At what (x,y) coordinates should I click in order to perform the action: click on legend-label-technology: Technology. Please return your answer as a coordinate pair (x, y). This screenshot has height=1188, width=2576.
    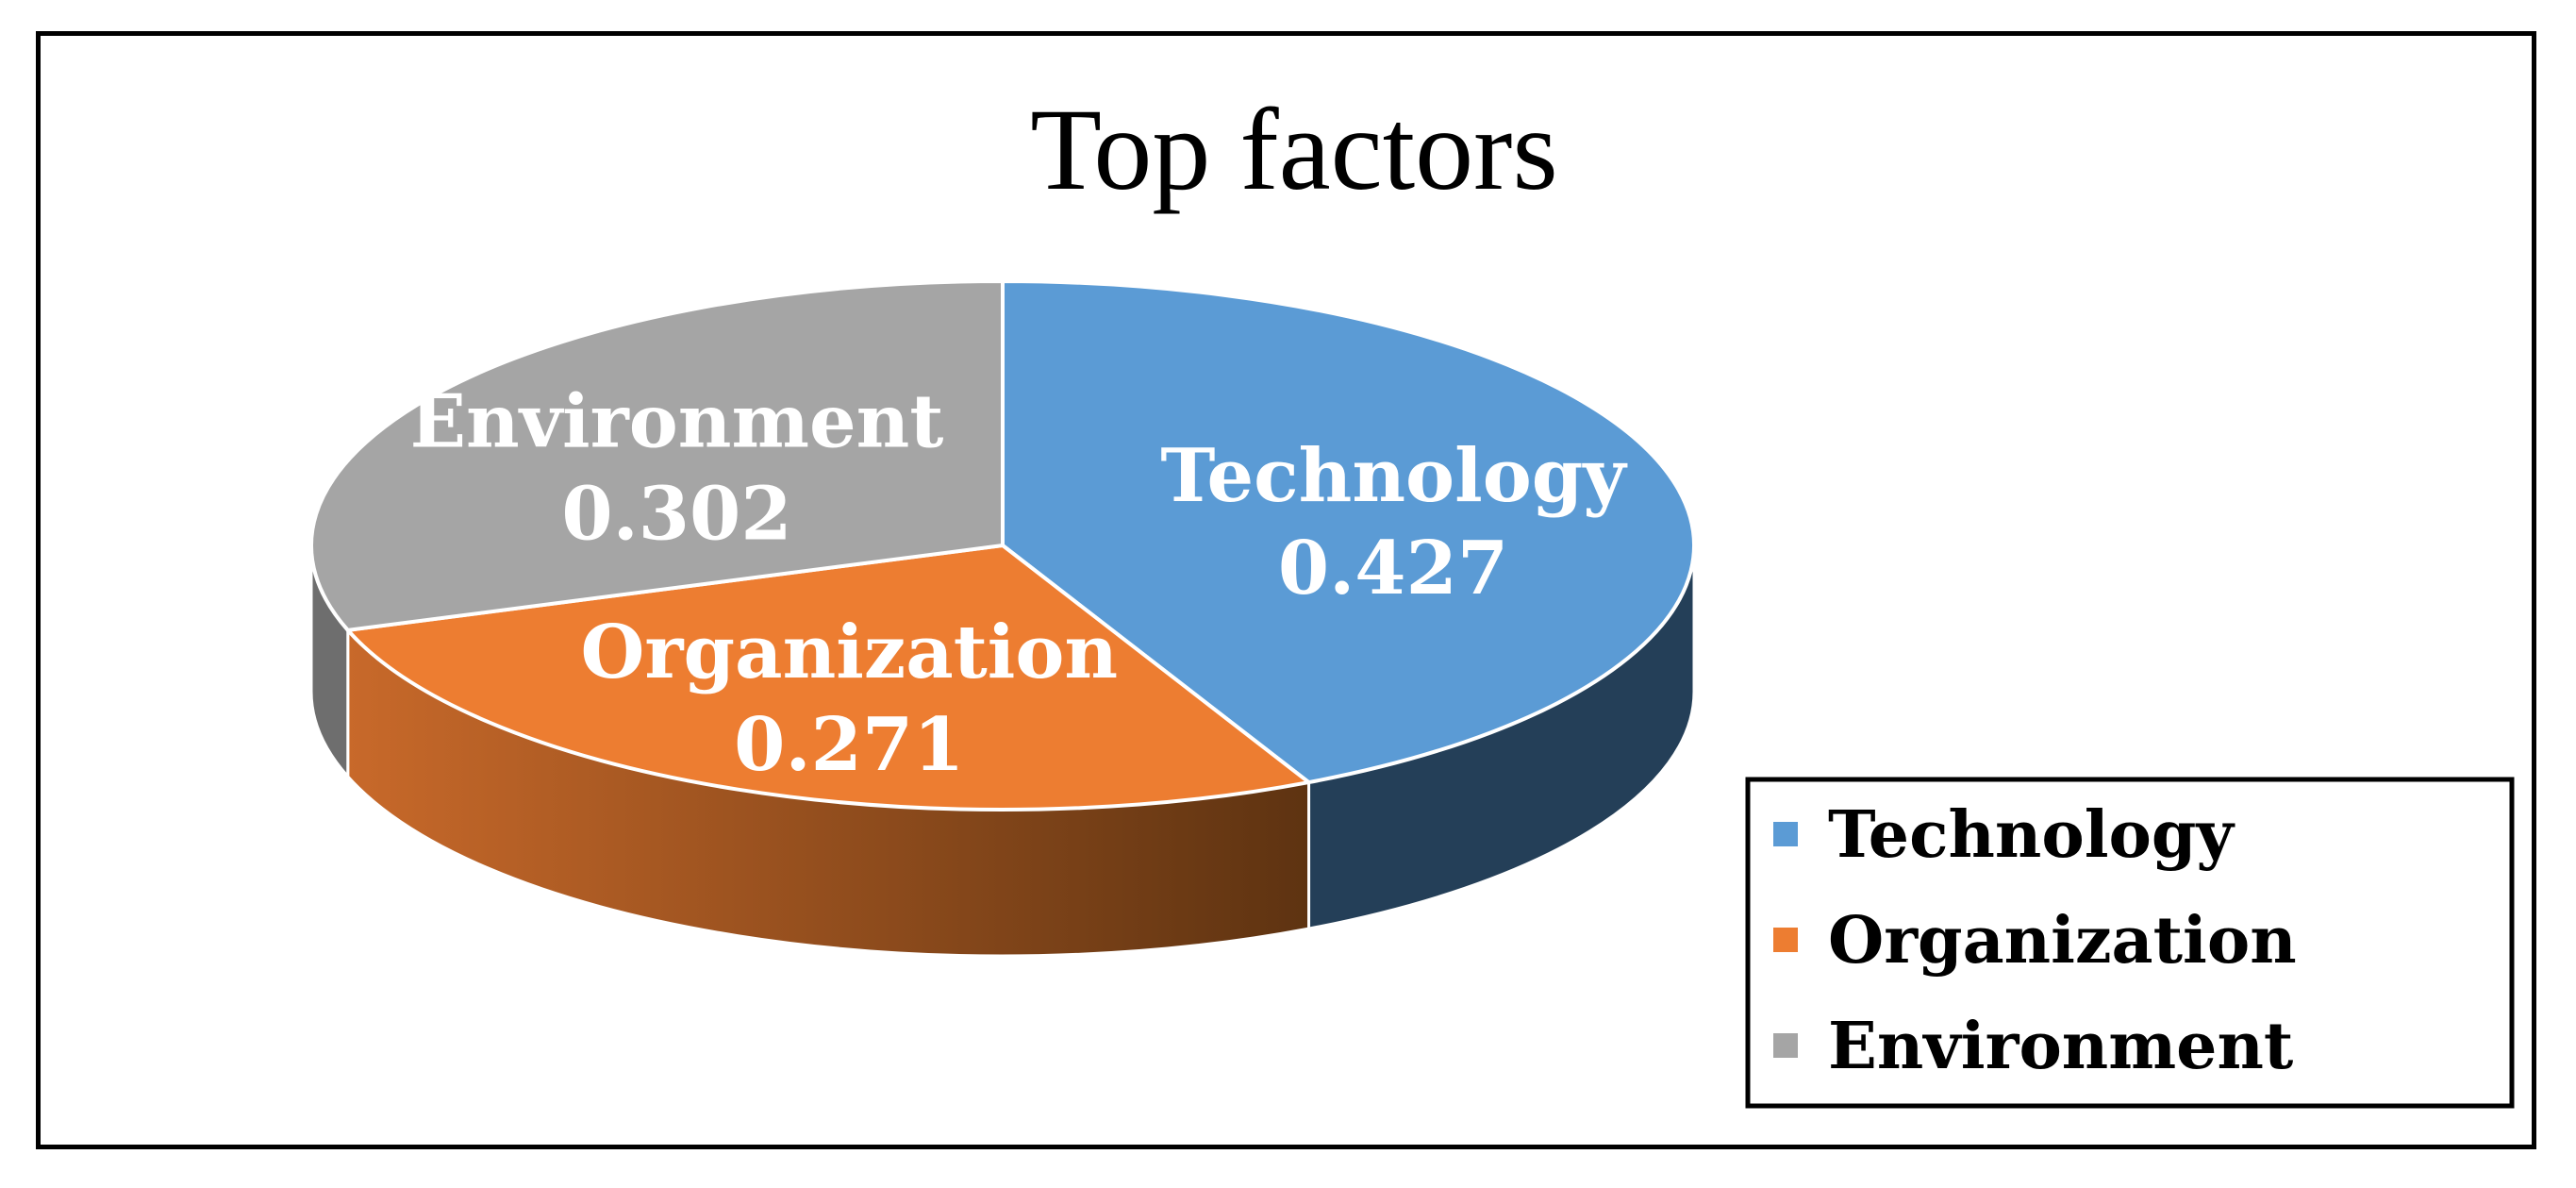
    Looking at the image, I should click on (2032, 835).